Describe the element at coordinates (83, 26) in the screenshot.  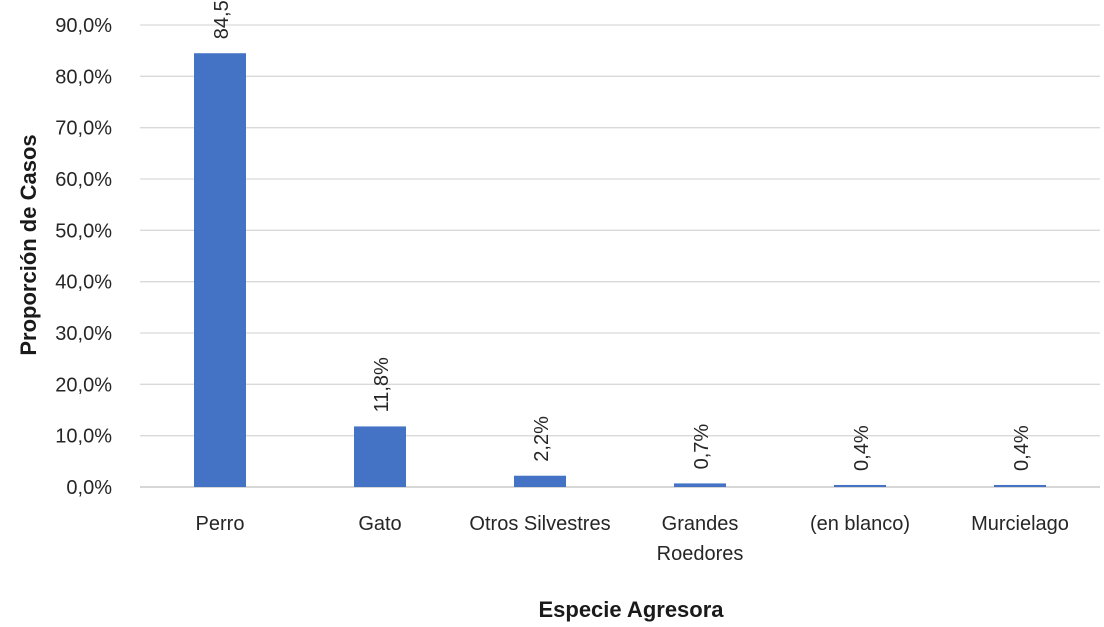
I see `y-tick-label: 90,0%` at that location.